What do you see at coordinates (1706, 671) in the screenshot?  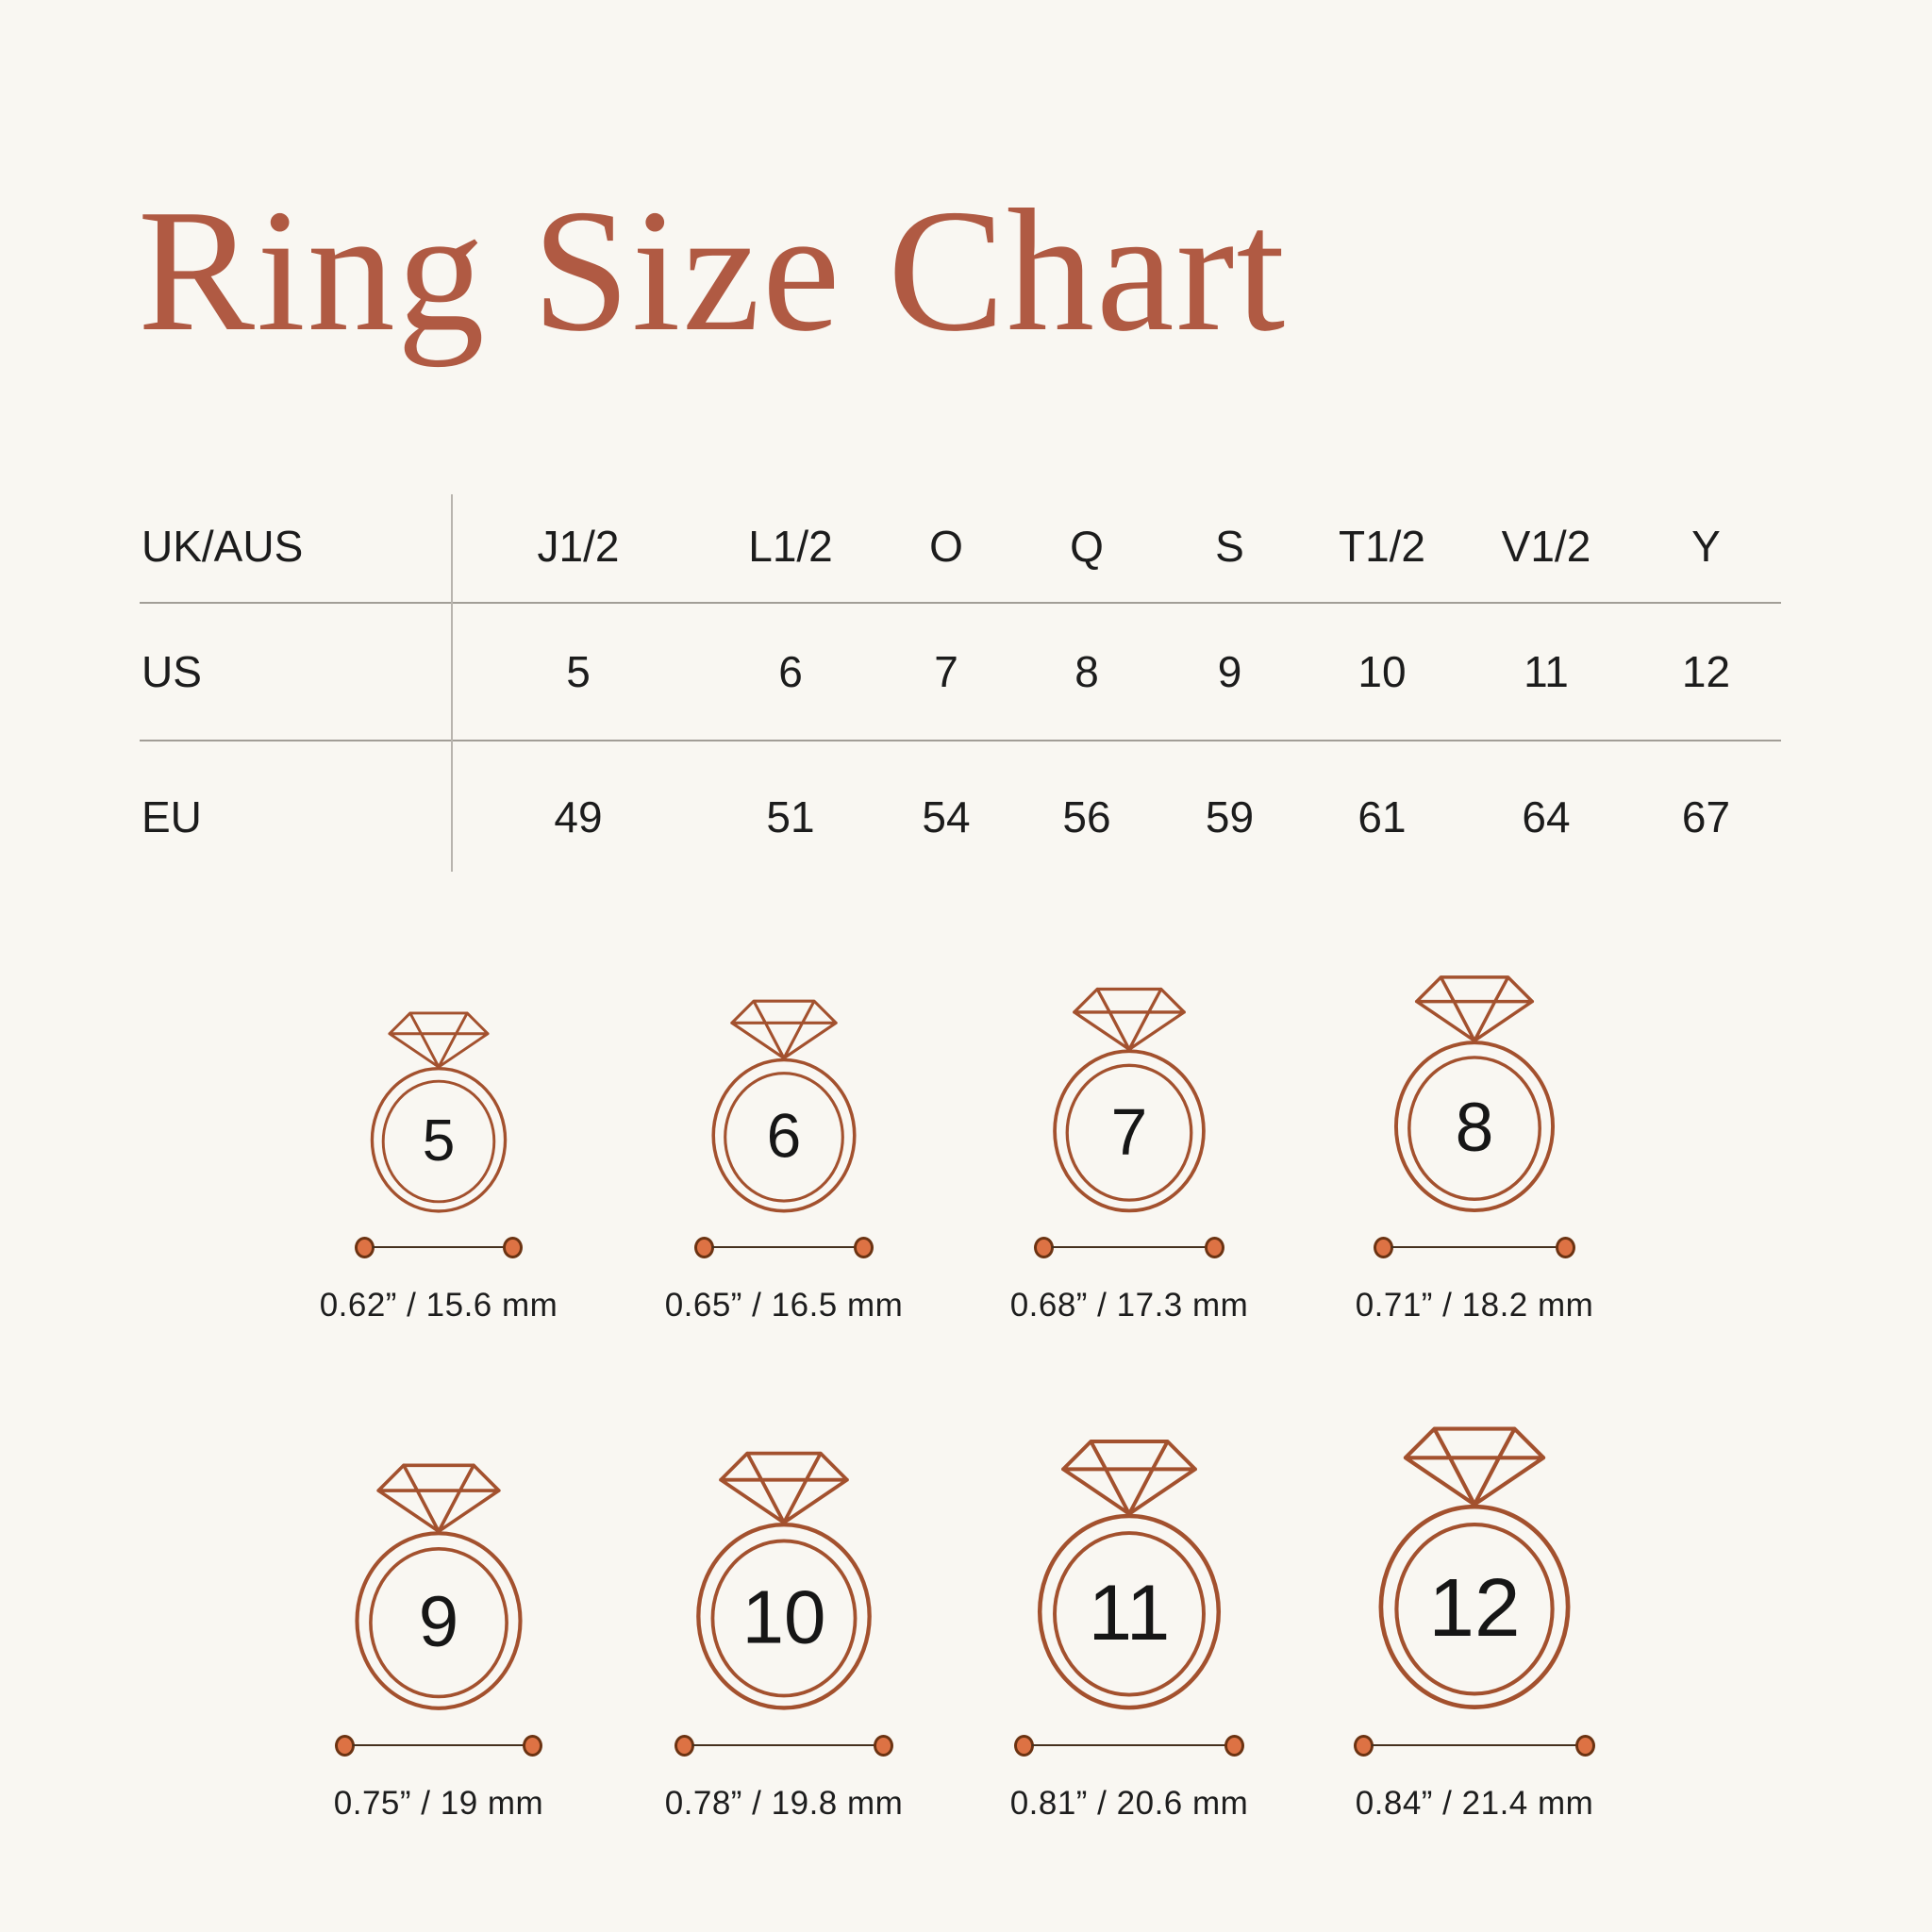 I see `size-cell: 12` at bounding box center [1706, 671].